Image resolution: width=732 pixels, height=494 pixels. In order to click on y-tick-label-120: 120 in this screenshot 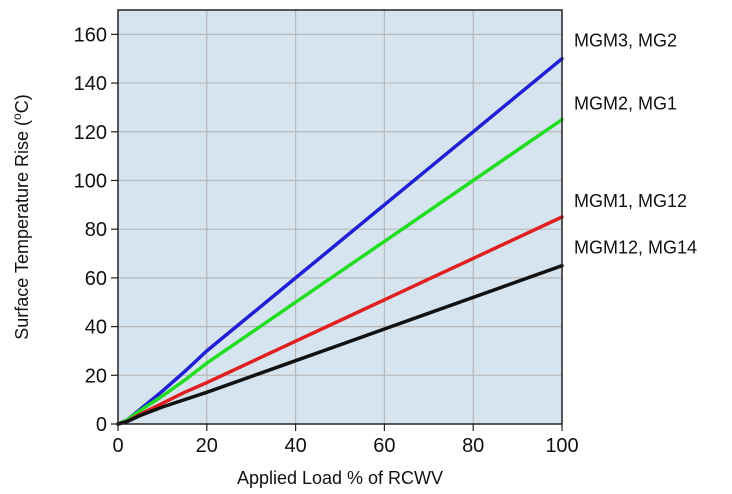, I will do `click(90, 133)`.